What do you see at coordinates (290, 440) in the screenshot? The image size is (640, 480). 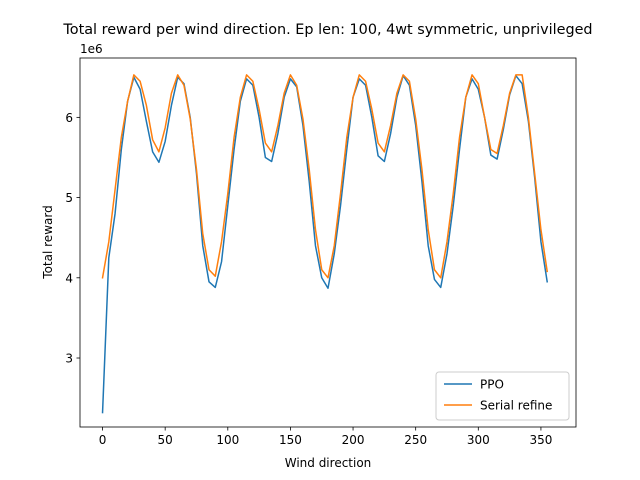 I see `x-tick-label: 150` at bounding box center [290, 440].